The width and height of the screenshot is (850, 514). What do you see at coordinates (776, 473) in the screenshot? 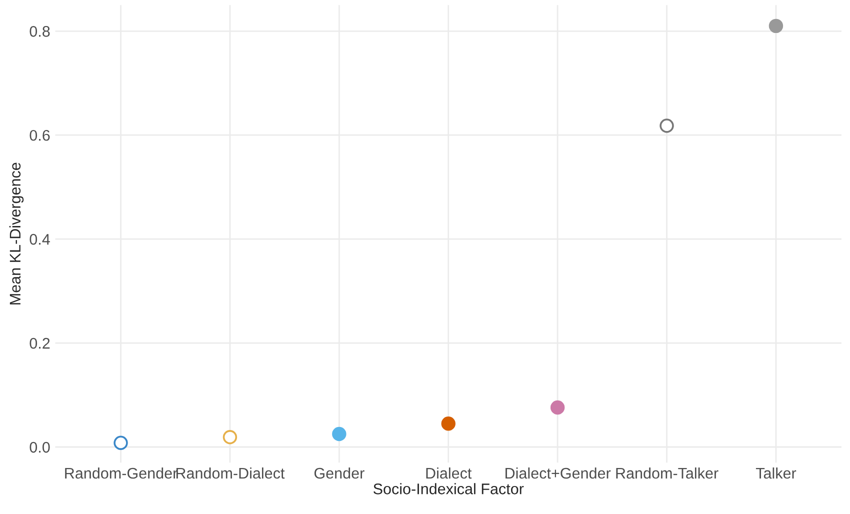
I see `x-tick-label: Talker` at bounding box center [776, 473].